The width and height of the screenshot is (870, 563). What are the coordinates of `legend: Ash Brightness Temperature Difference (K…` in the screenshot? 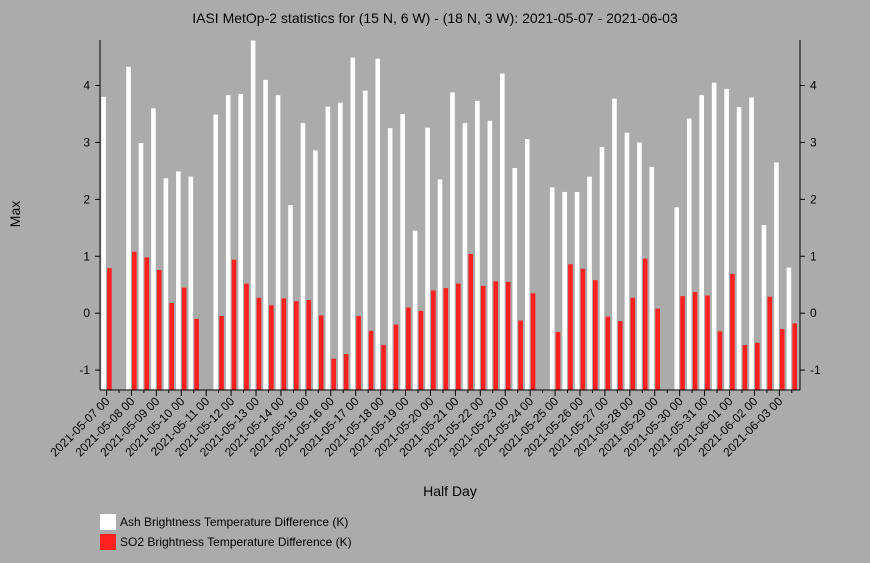 It's located at (226, 532).